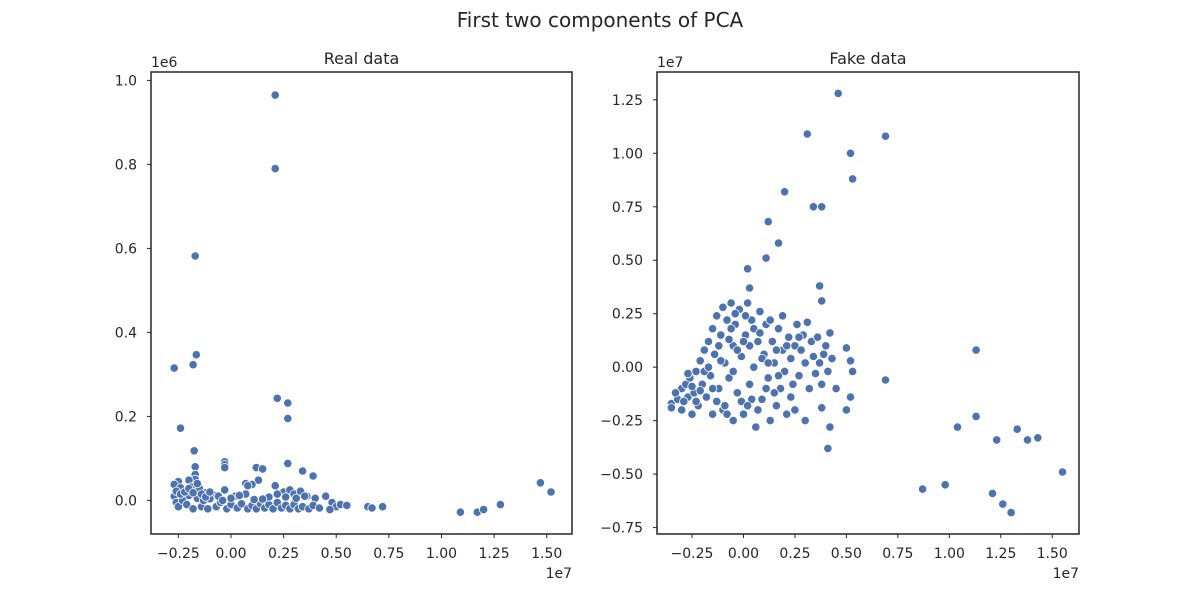 Image resolution: width=1200 pixels, height=600 pixels. I want to click on x-tick-label: 0.50, so click(336, 554).